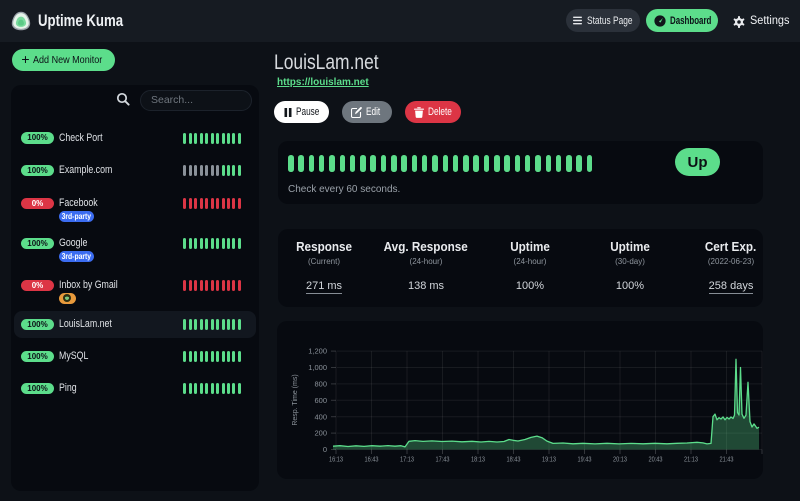 Image resolution: width=800 pixels, height=501 pixels. Describe the element at coordinates (320, 416) in the screenshot. I see `svg-text: 400` at that location.